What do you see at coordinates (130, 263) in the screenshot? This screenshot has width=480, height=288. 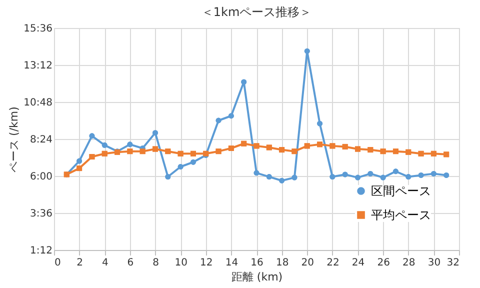 I see `x-tick-label: 6` at bounding box center [130, 263].